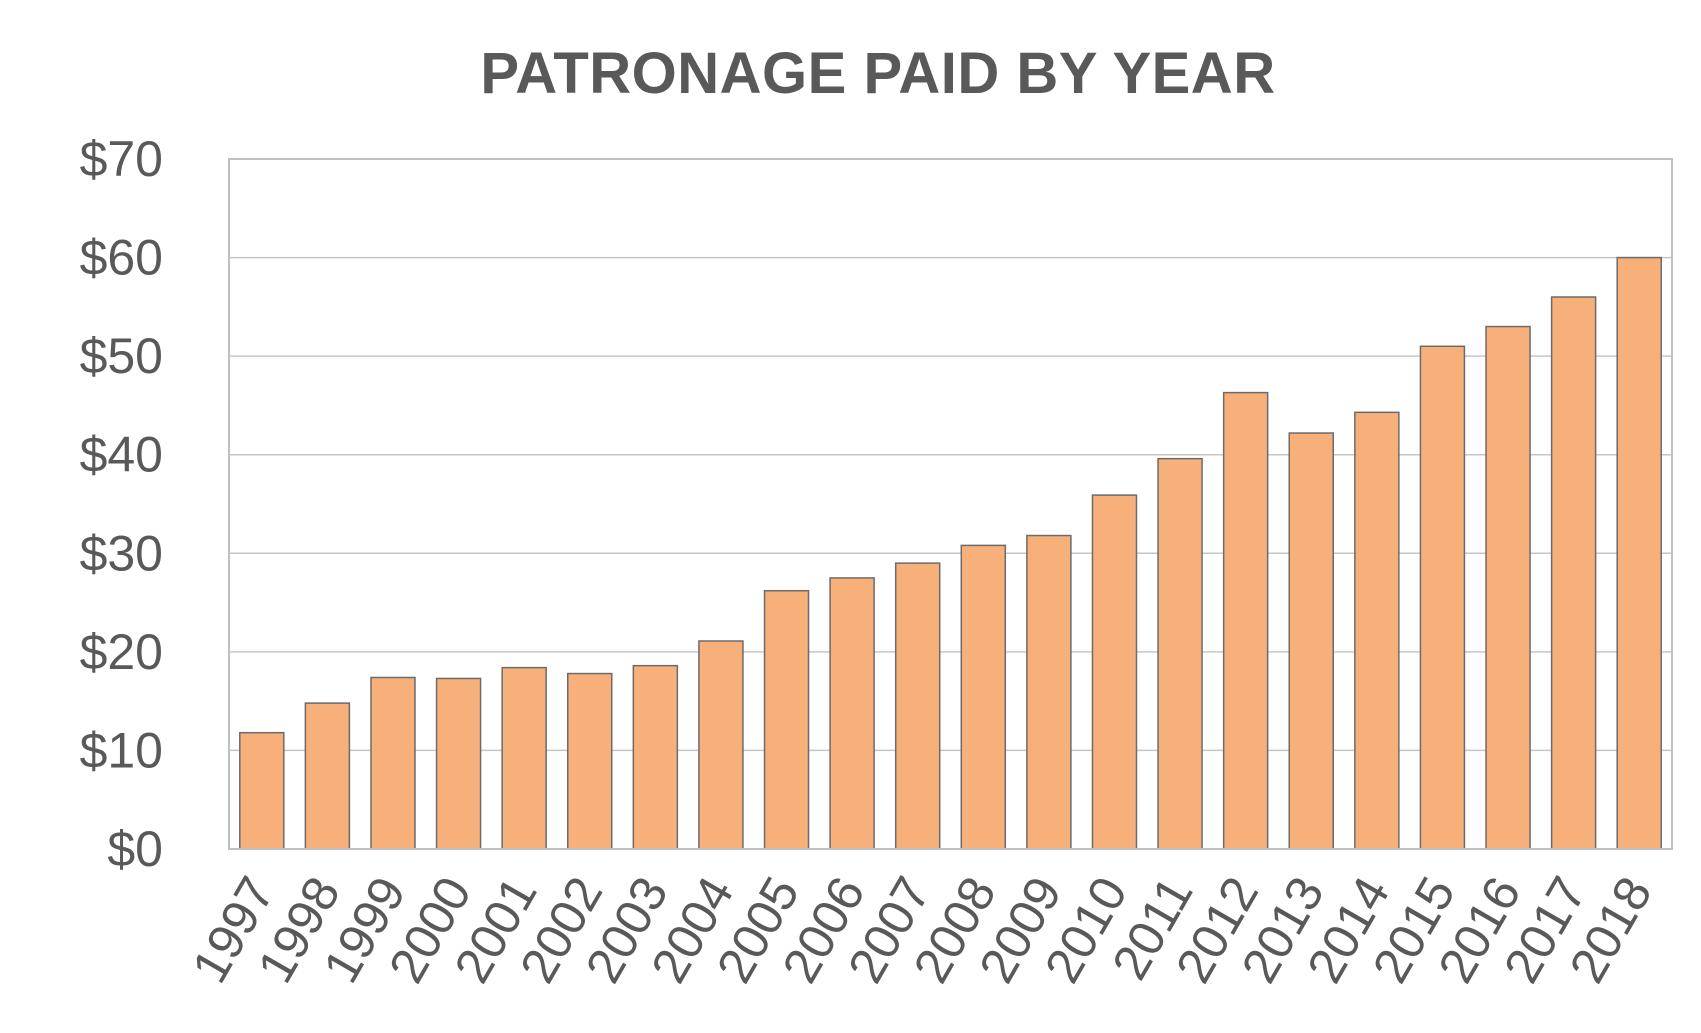 The image size is (1701, 1033). Describe the element at coordinates (121, 553) in the screenshot. I see `y-tick-label: $30` at that location.